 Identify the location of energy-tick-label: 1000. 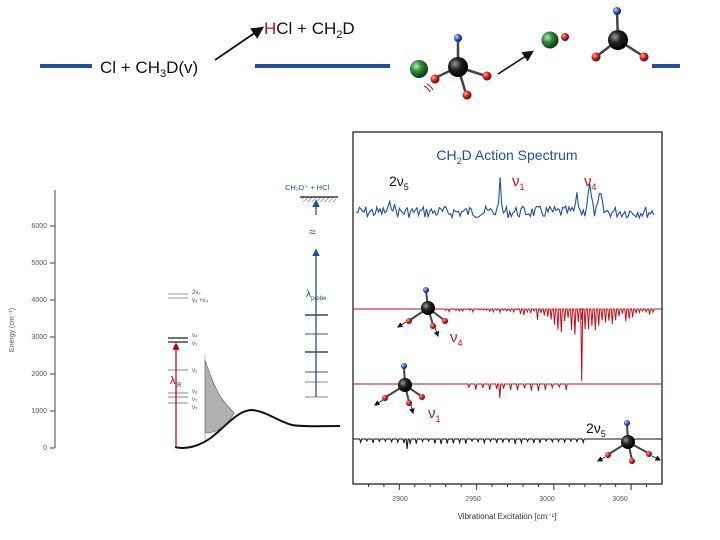
(39, 411).